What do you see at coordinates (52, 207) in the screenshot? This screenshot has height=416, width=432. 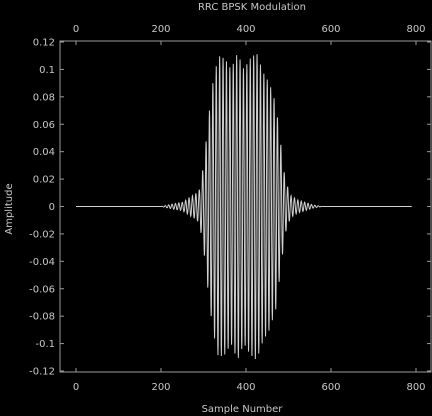 I see `y-tick-label: 0` at bounding box center [52, 207].